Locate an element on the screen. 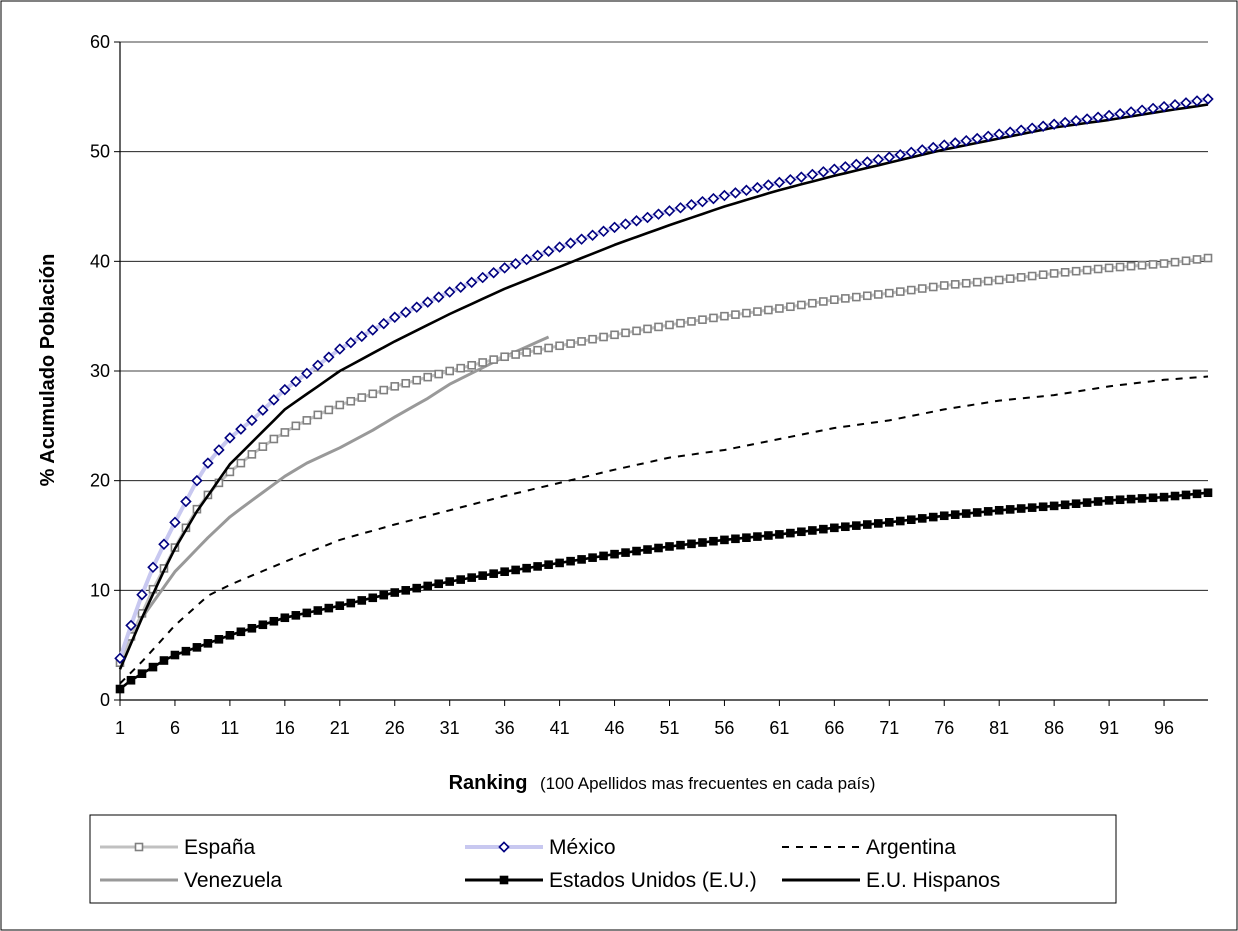  x-tick-label-3: 16 is located at coordinates (285, 728).